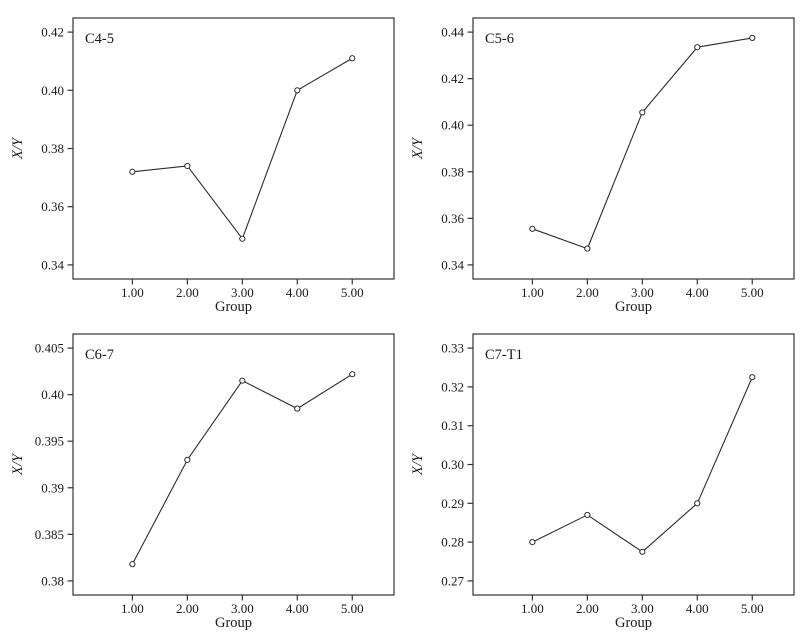  What do you see at coordinates (452, 503) in the screenshot?
I see `y-tick-label: 0.29` at bounding box center [452, 503].